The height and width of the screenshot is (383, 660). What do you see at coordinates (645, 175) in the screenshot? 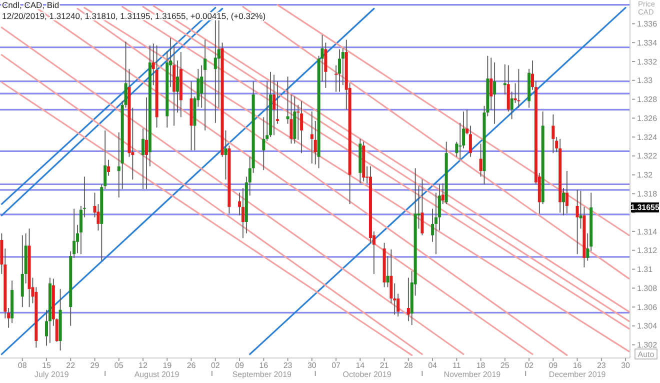
I see `y-tick-label: 1.32` at bounding box center [645, 175].